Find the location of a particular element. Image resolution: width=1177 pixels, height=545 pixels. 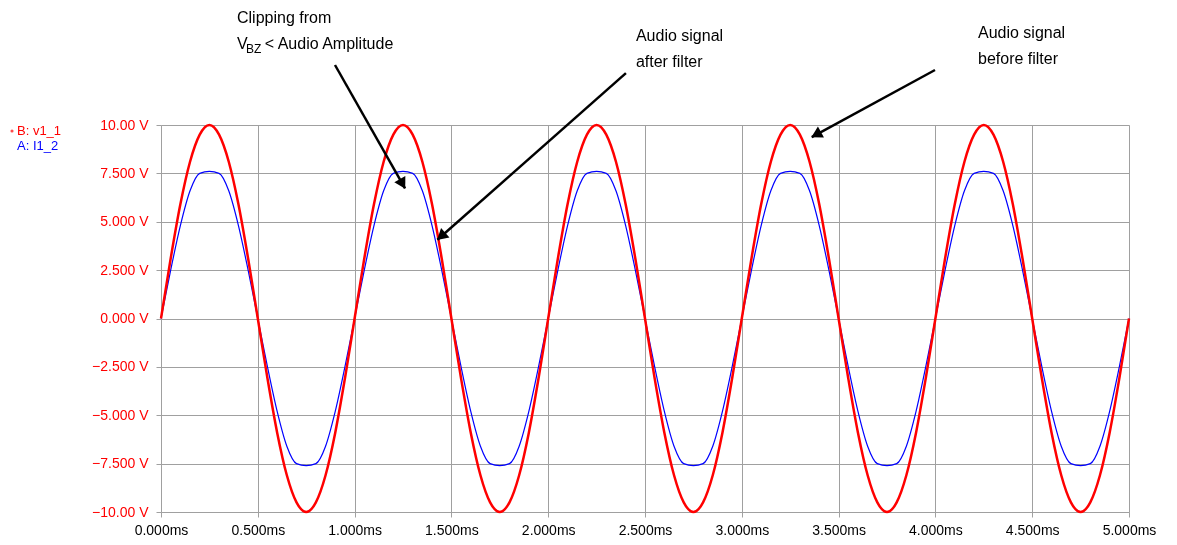

x-tick-label: 1.000ms is located at coordinates (355, 529).